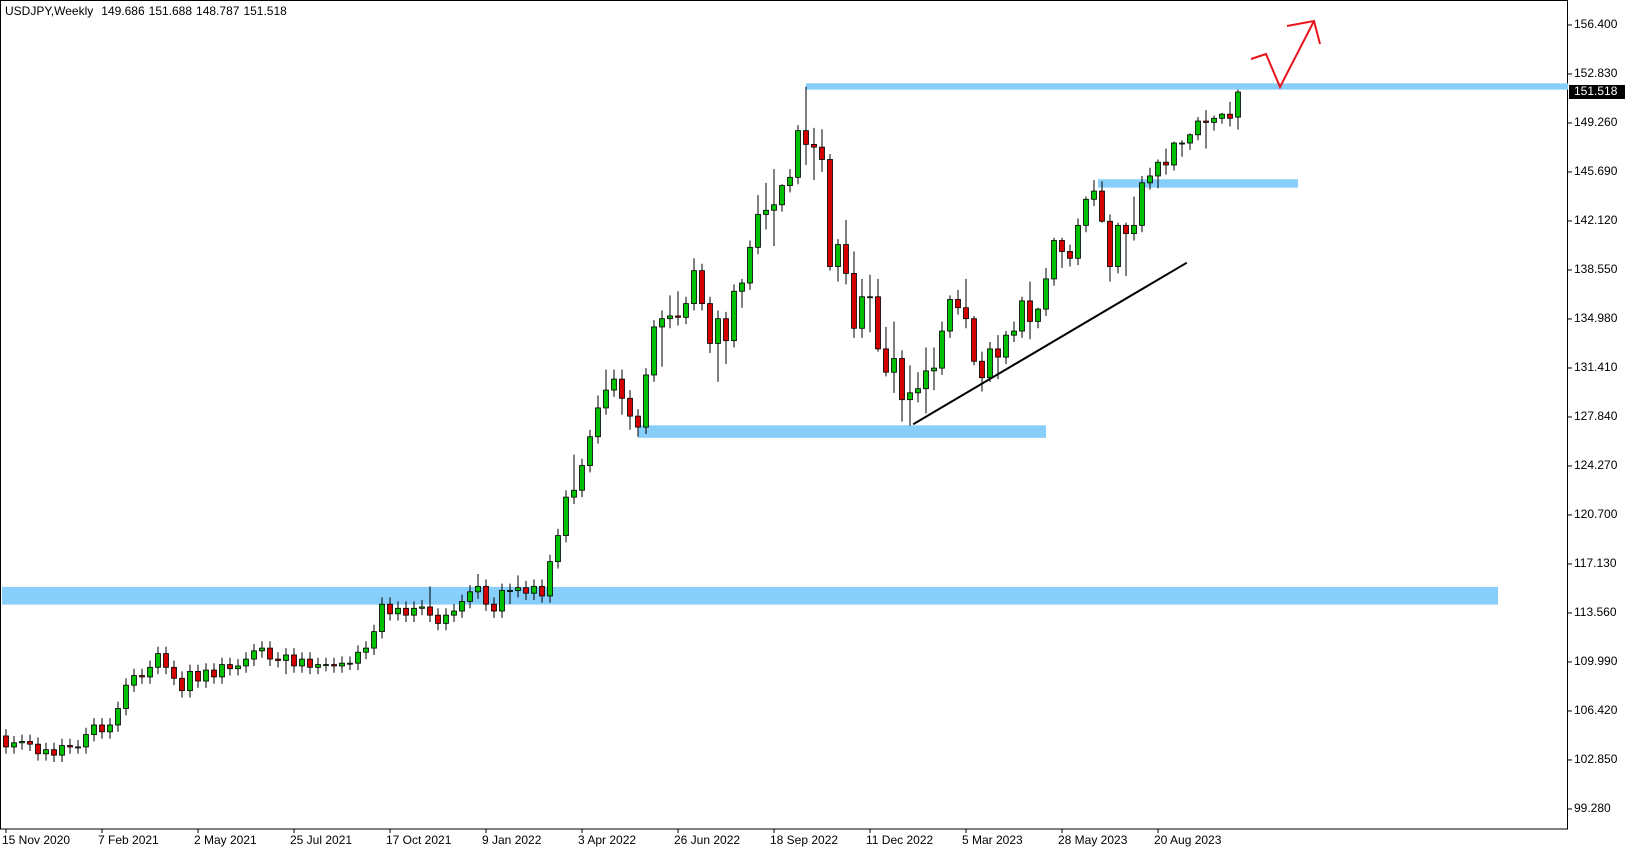 This screenshot has height=850, width=1629. I want to click on open-value: 149.686, so click(123, 11).